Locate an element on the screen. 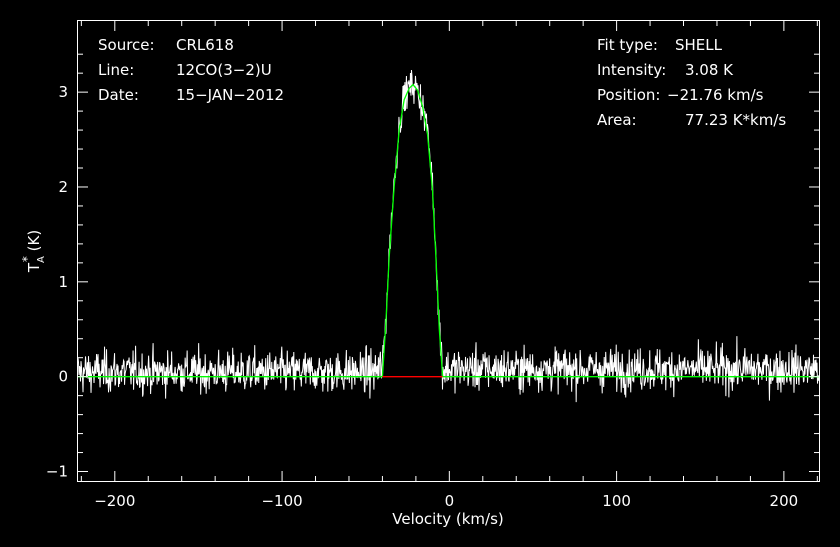 The height and width of the screenshot is (547, 840). y-tick-label: 0 is located at coordinates (63, 377).